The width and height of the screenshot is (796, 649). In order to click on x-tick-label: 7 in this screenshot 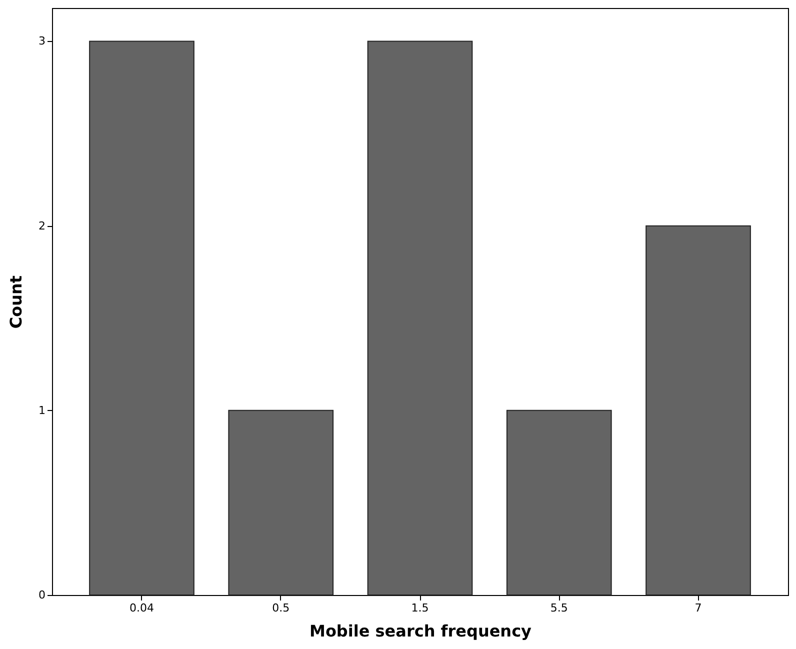, I will do `click(698, 608)`.